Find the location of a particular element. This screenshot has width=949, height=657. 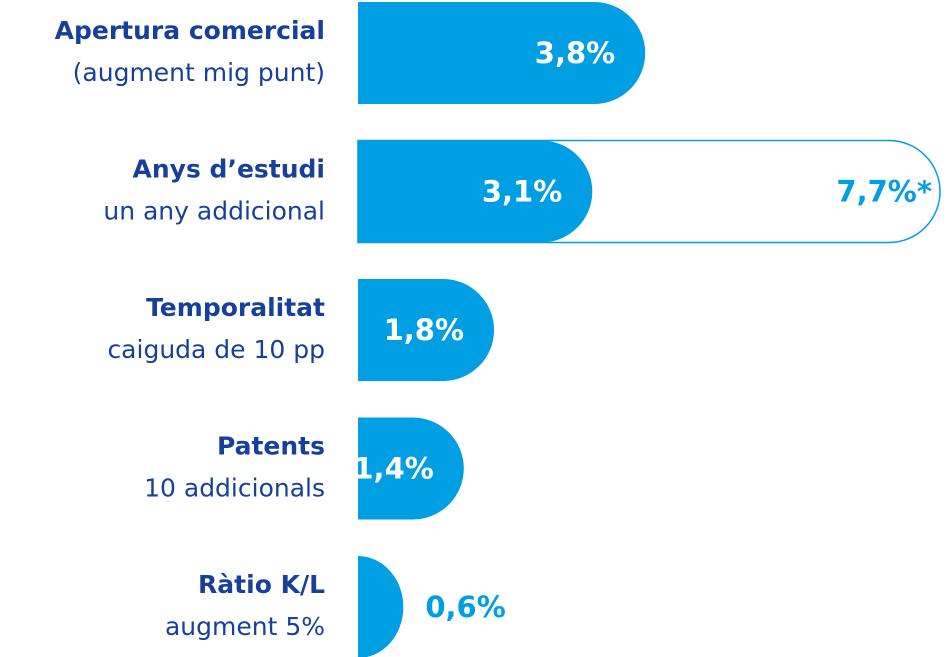

category-name: Patents is located at coordinates (271, 446).